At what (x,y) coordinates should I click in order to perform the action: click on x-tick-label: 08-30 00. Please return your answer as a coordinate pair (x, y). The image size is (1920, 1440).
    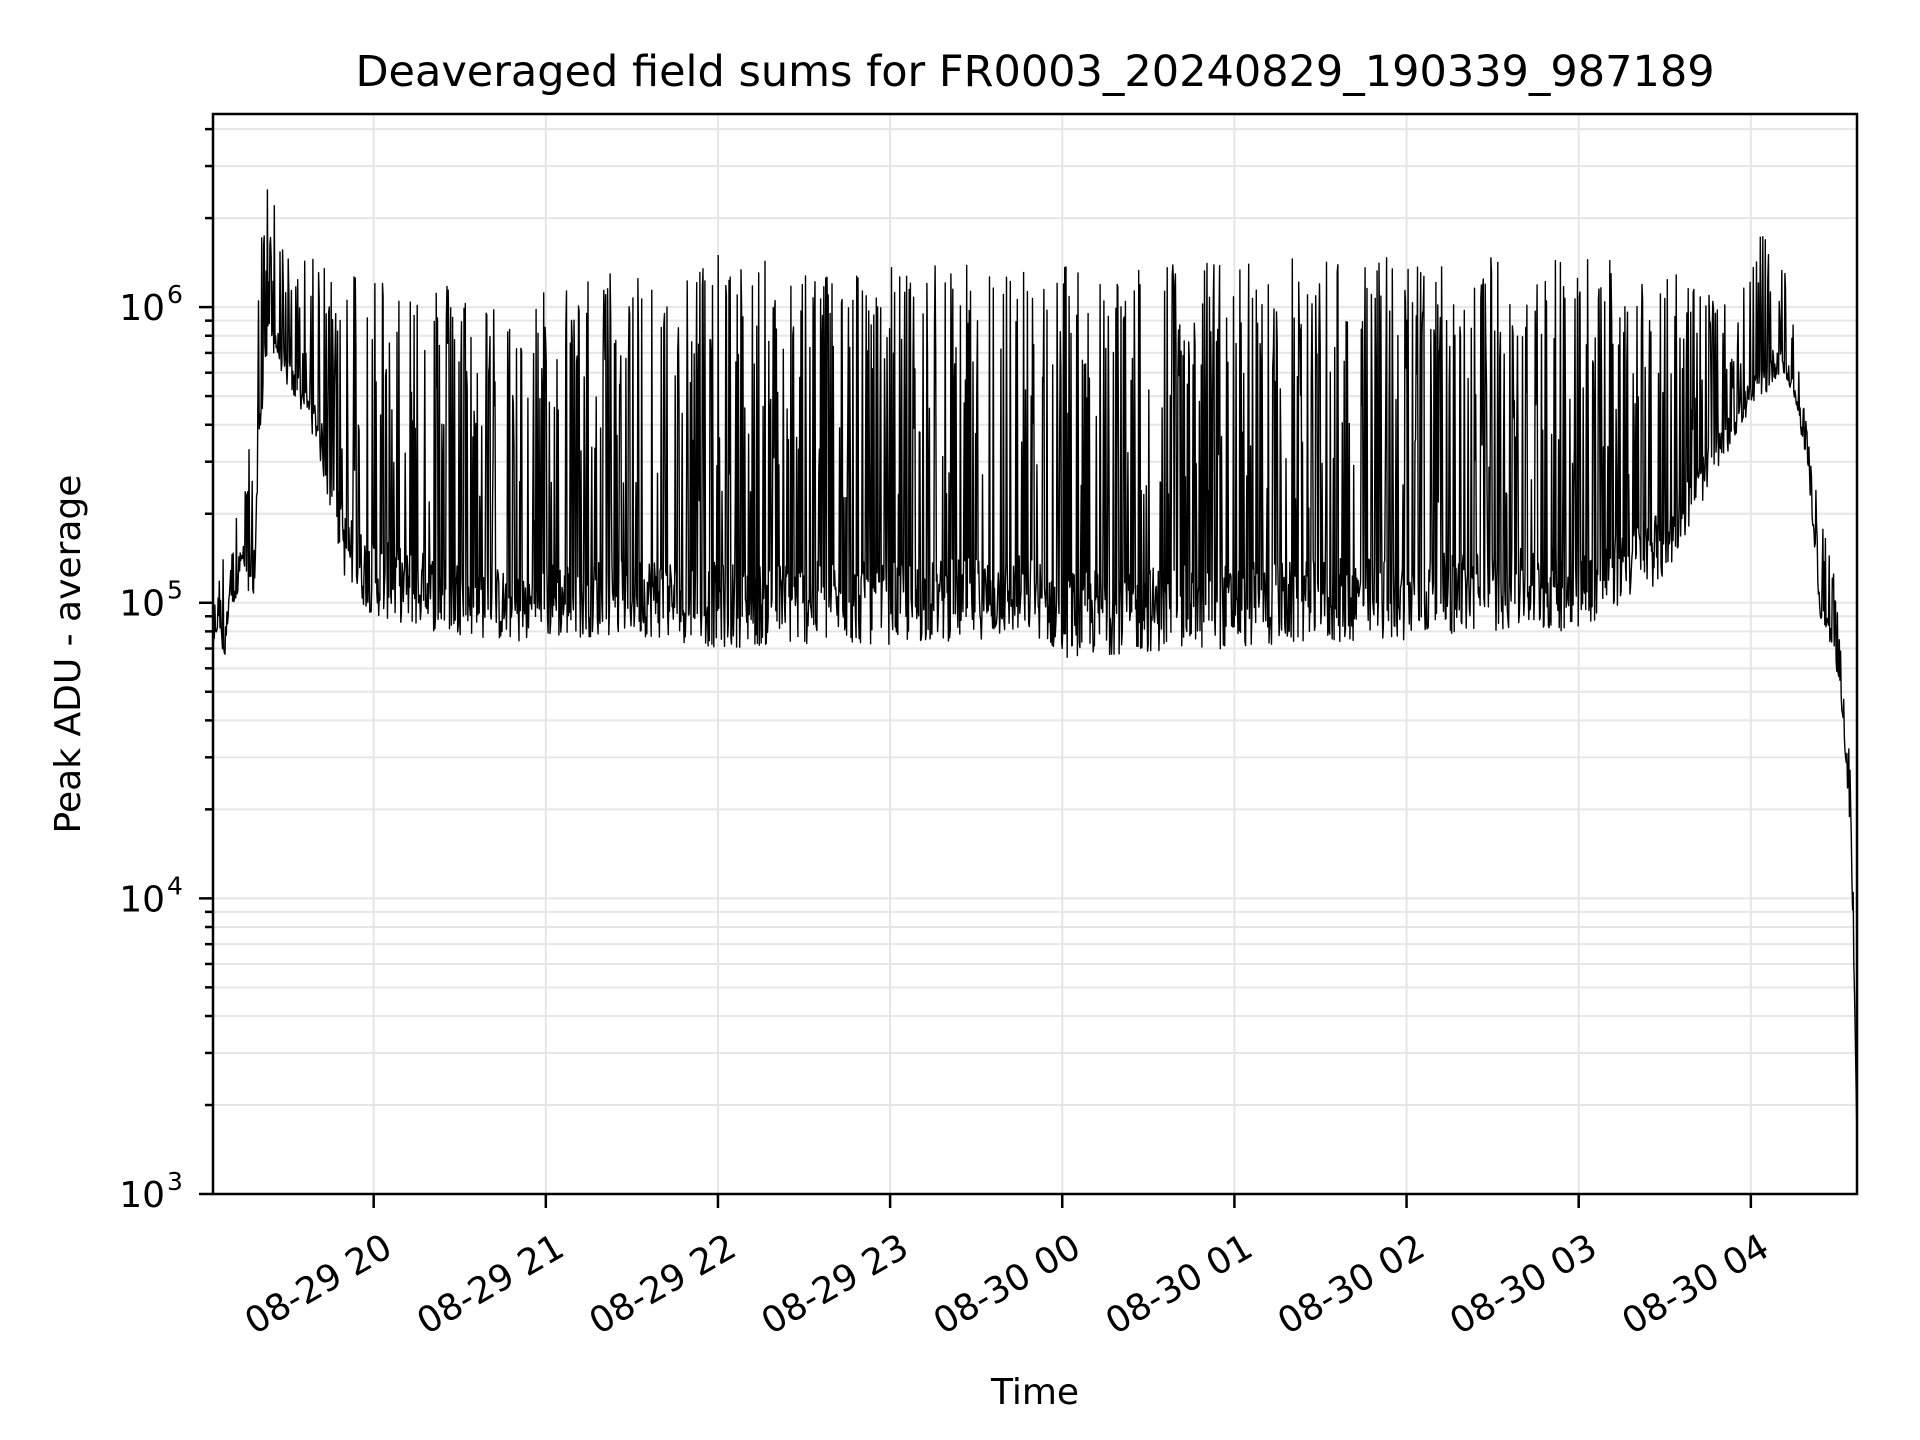
    Looking at the image, I should click on (1007, 1284).